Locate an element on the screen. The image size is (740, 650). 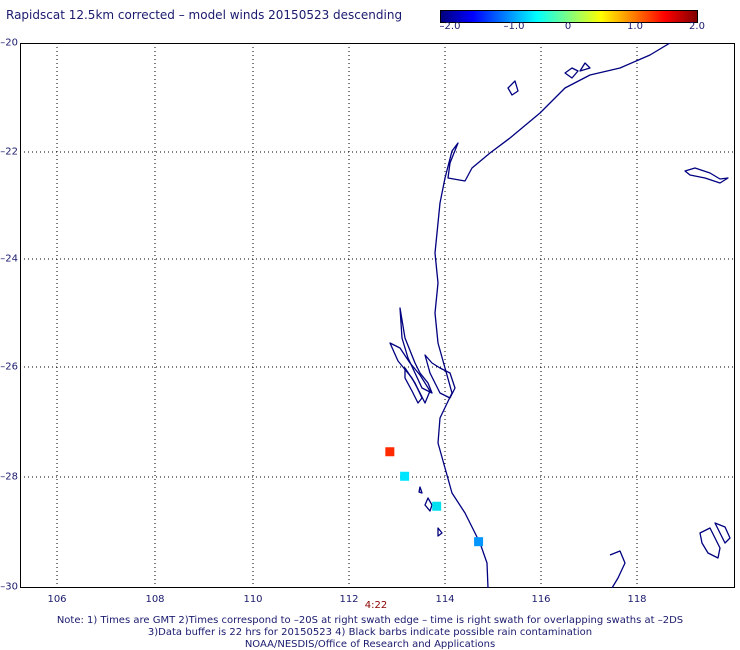
y-axis-label: –28 is located at coordinates (9, 477).